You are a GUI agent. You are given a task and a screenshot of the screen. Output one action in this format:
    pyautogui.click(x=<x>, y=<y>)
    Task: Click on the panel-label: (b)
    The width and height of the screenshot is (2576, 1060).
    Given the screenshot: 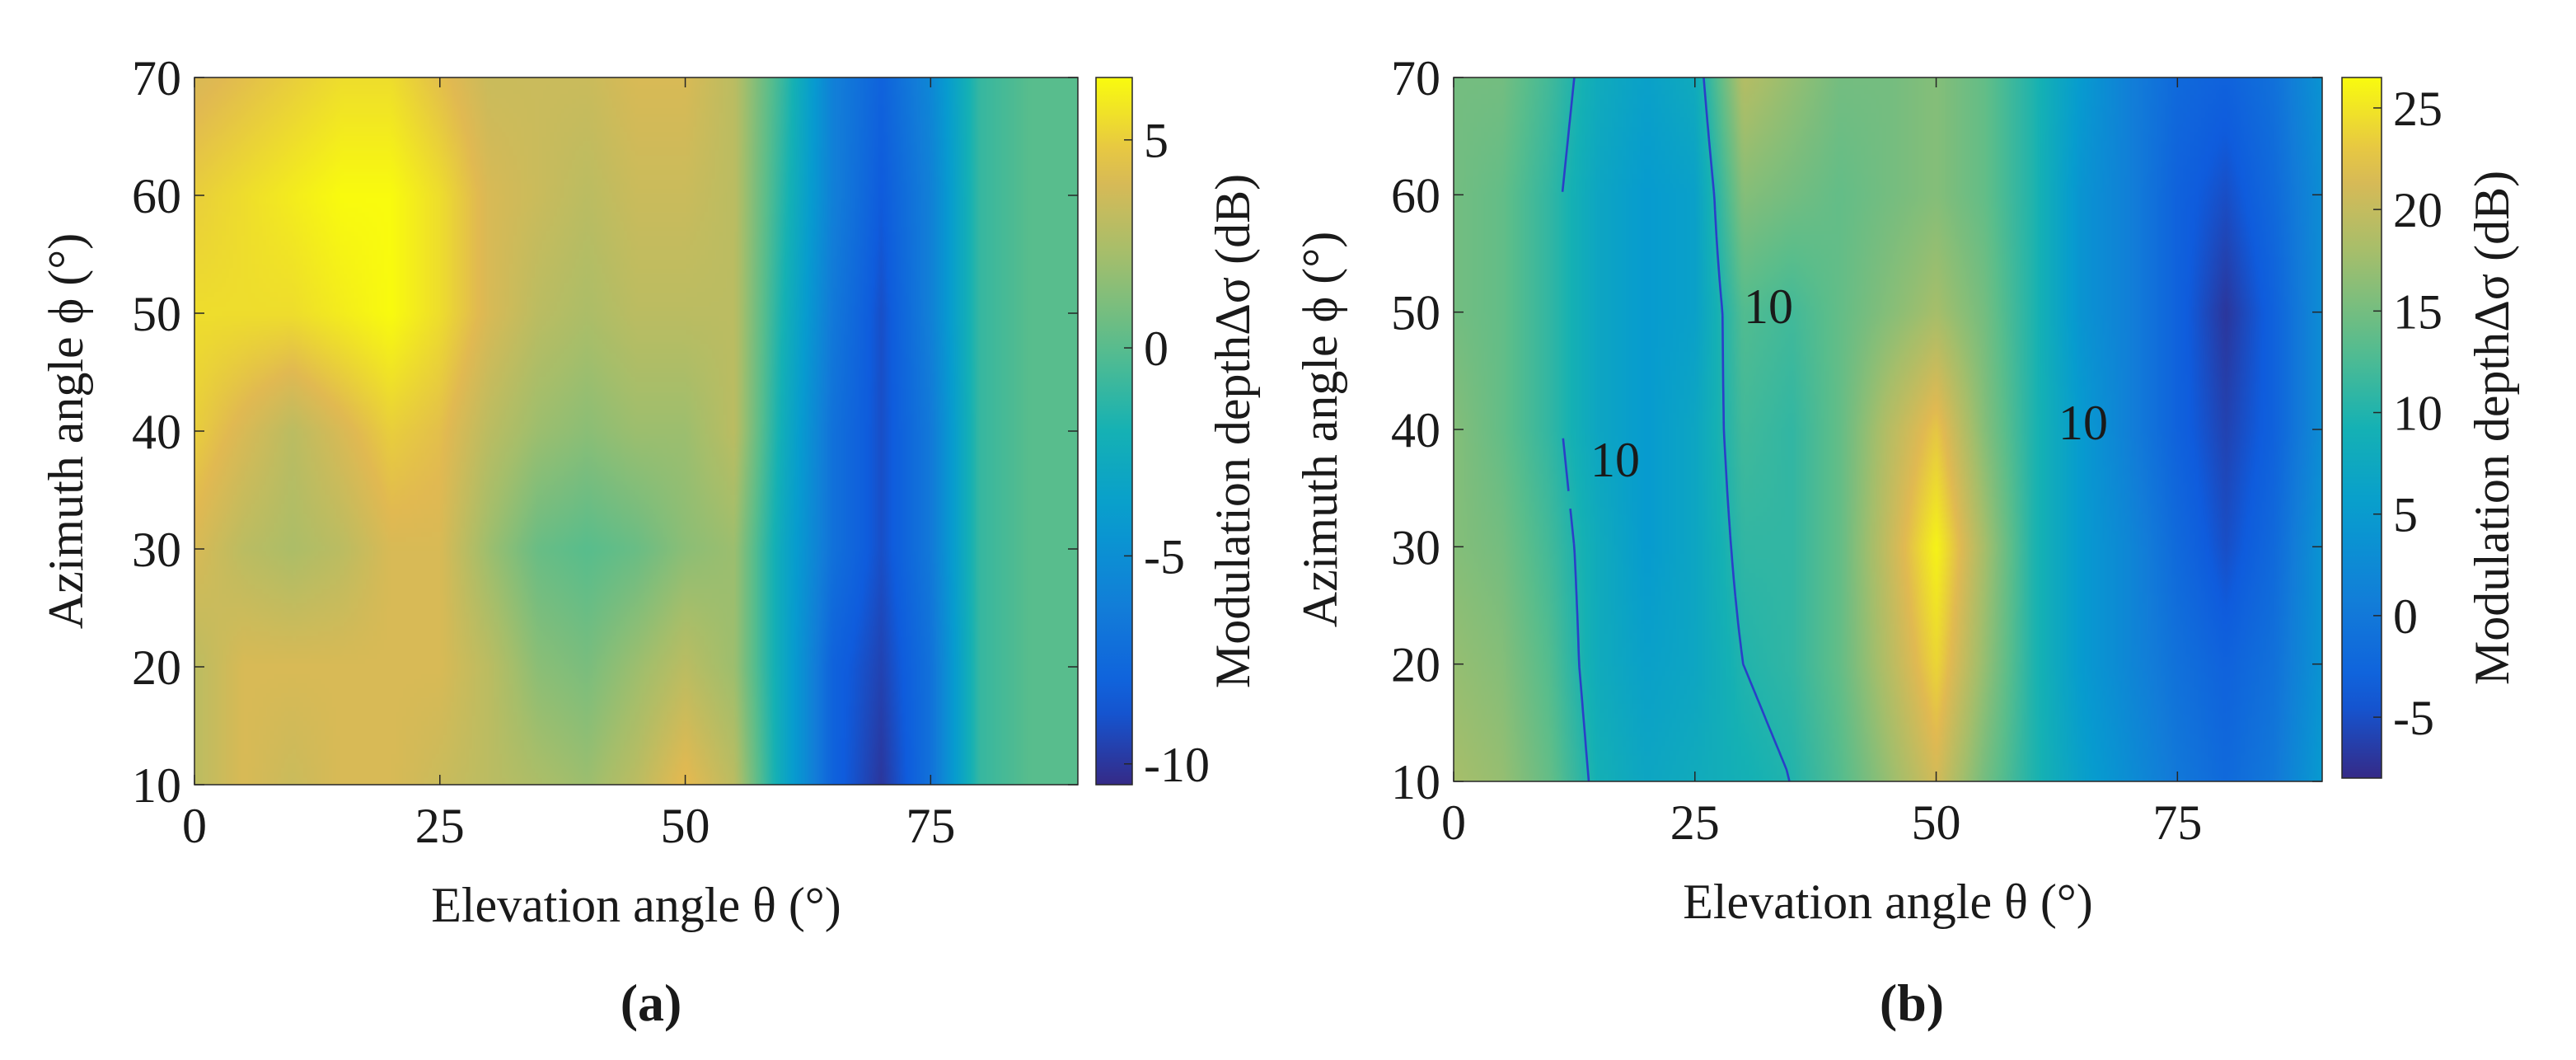 What is the action you would take?
    pyautogui.click(x=1912, y=1003)
    